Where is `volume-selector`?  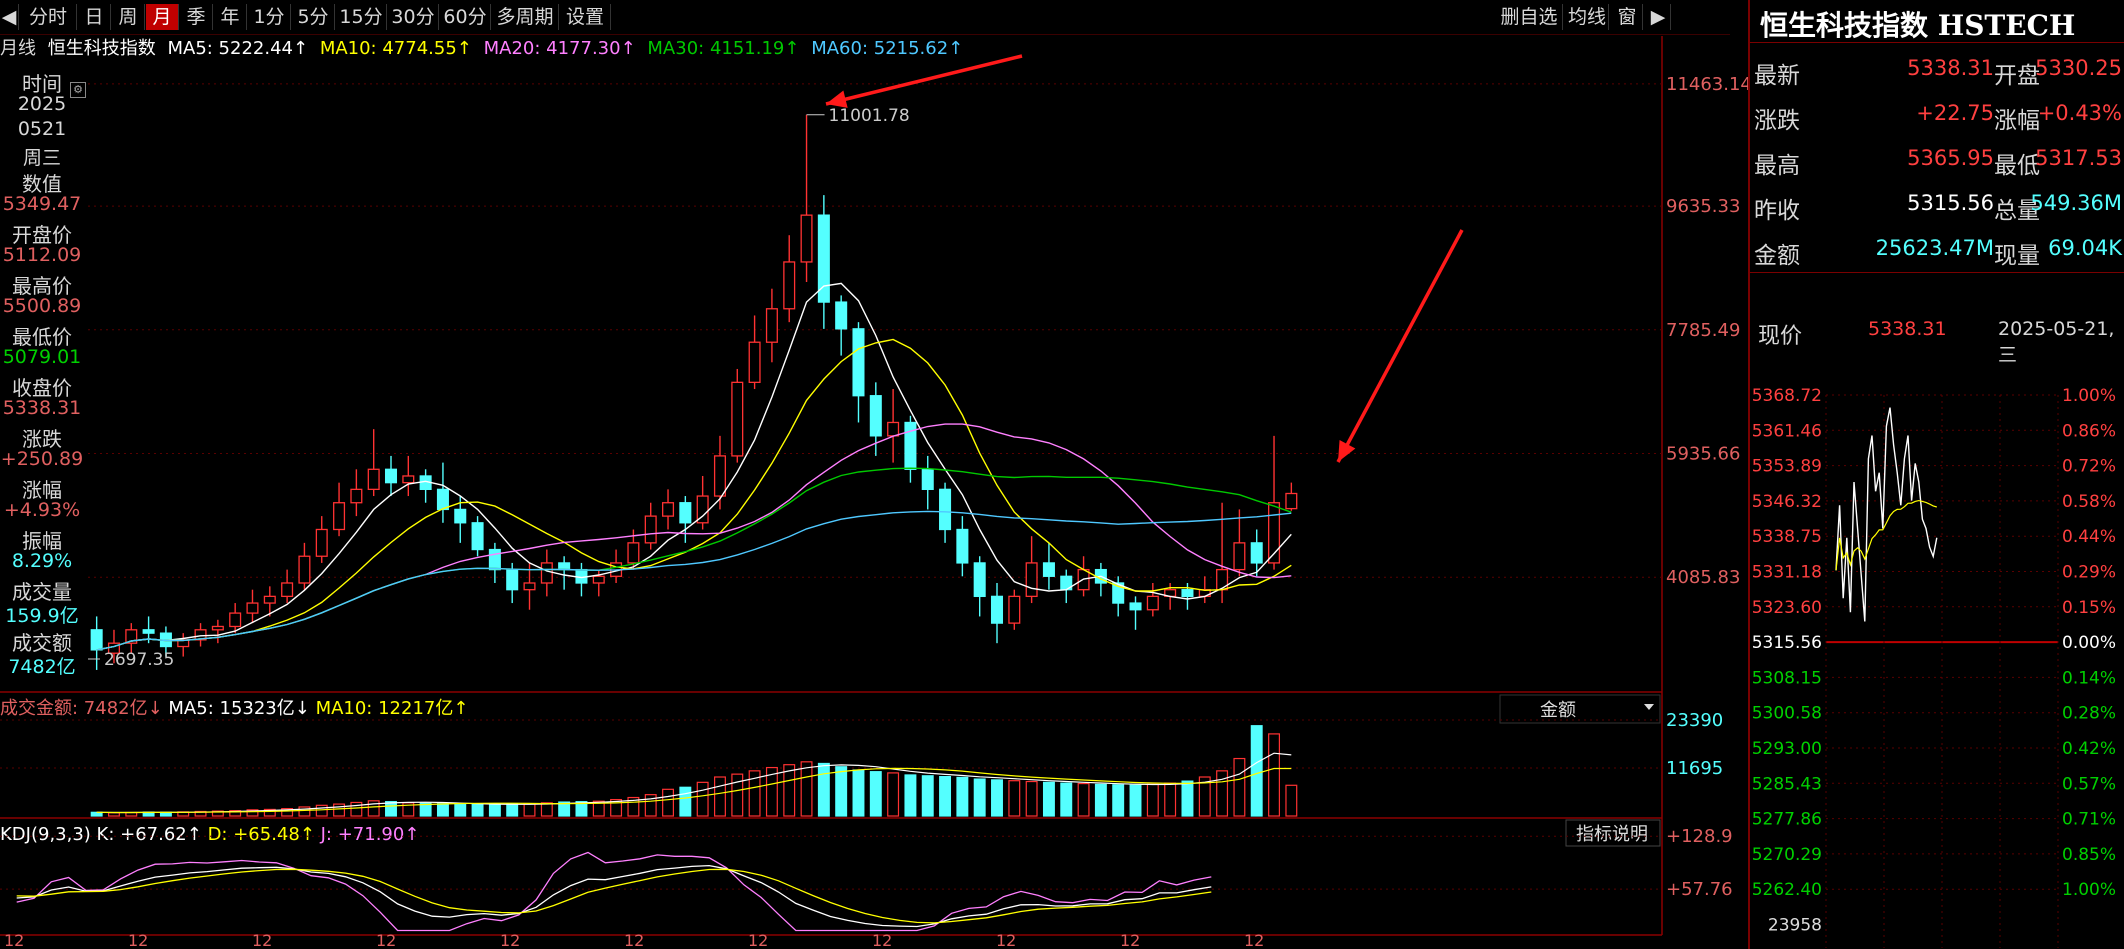 volume-selector is located at coordinates (1580, 709).